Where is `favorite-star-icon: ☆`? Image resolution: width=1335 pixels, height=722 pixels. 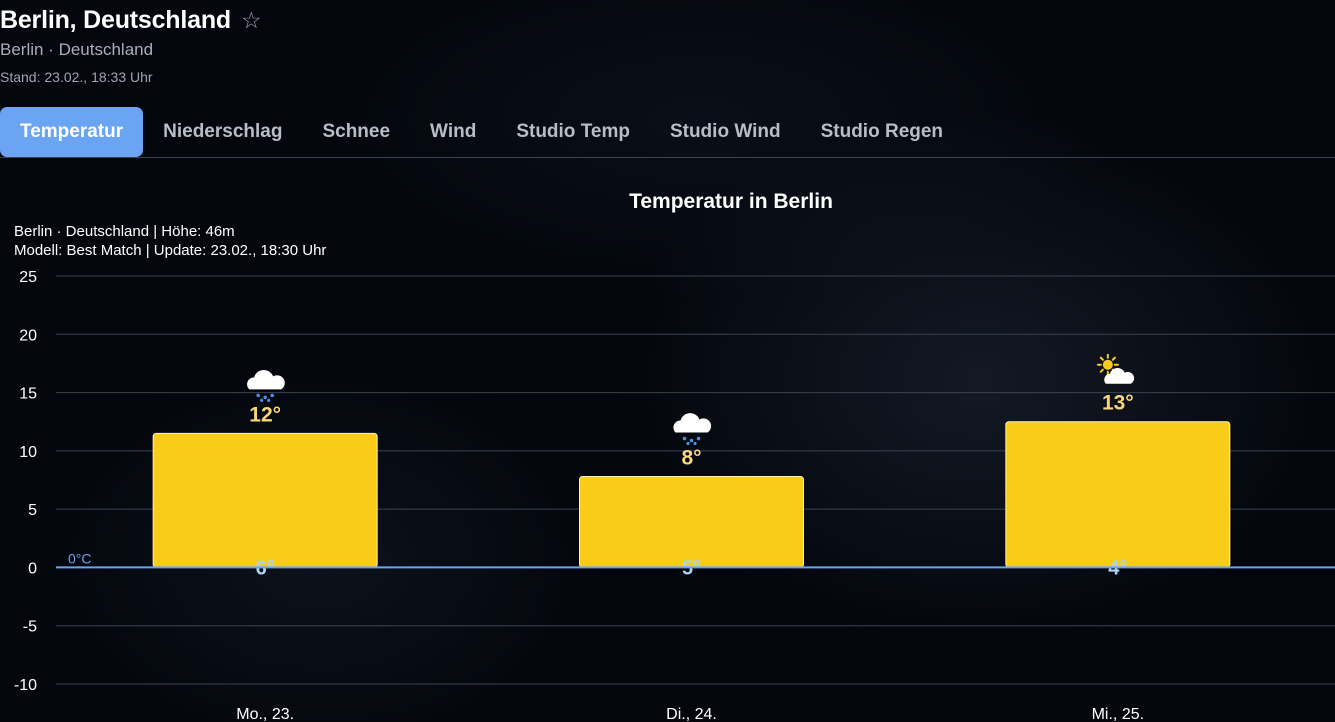 favorite-star-icon: ☆ is located at coordinates (251, 20).